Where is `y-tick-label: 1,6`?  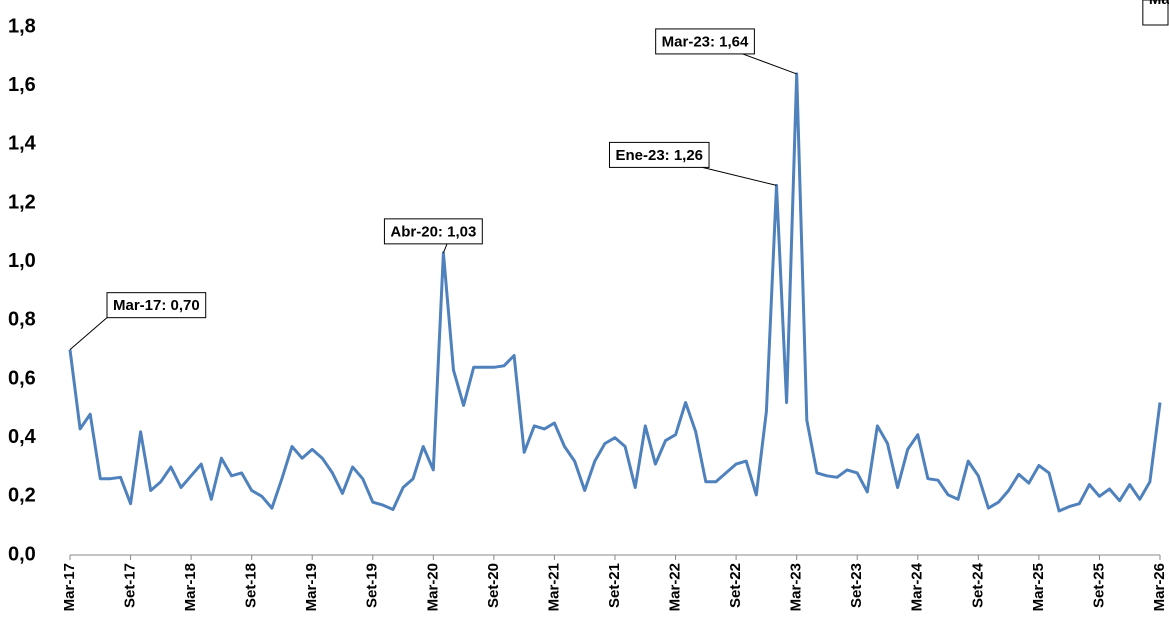 y-tick-label: 1,6 is located at coordinates (22, 85).